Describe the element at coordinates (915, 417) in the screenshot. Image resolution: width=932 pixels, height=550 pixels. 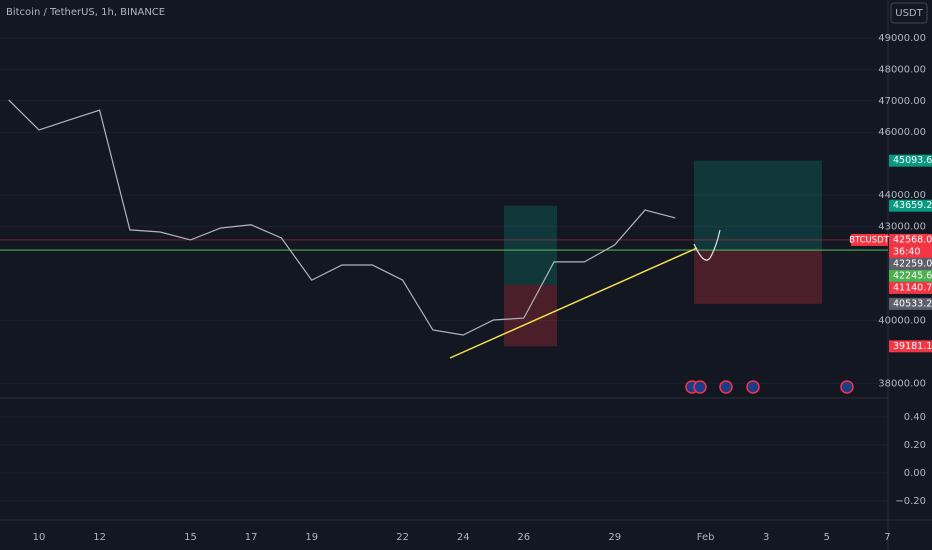
I see `y2-tick-label: 0.40` at that location.